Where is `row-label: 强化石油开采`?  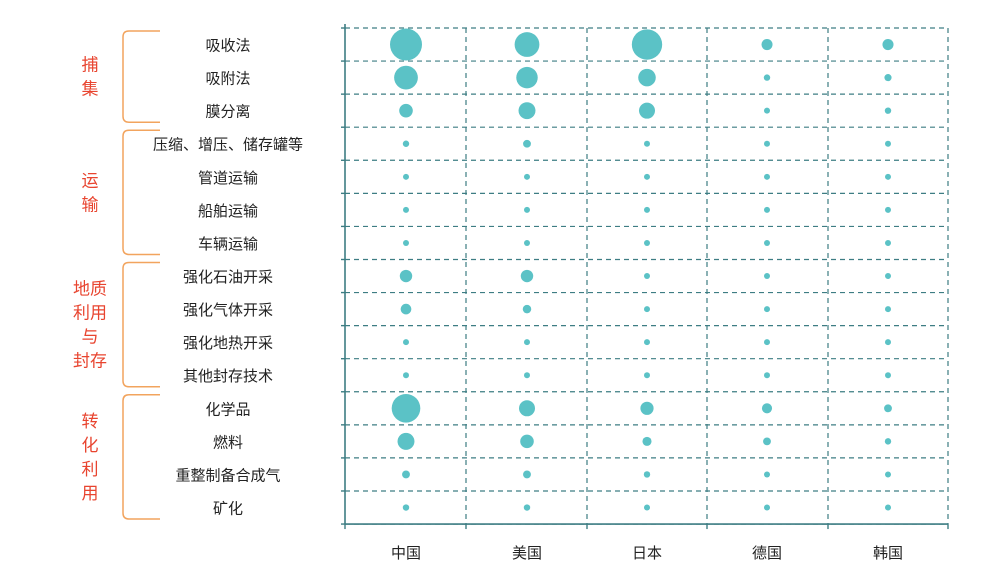
row-label: 强化石油开采 is located at coordinates (228, 277).